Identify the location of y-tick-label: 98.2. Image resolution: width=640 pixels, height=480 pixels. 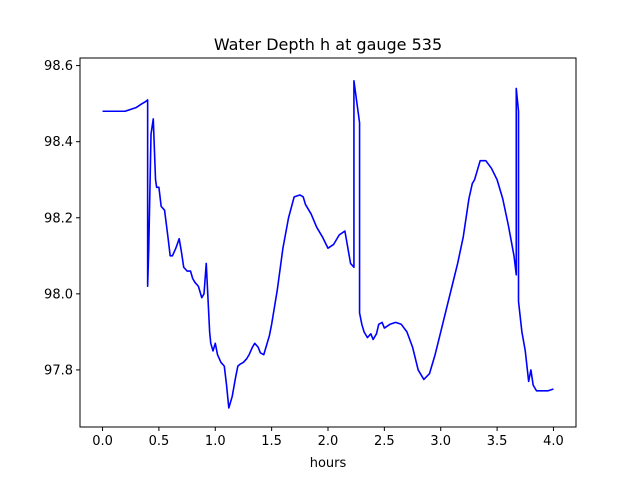
(58, 218).